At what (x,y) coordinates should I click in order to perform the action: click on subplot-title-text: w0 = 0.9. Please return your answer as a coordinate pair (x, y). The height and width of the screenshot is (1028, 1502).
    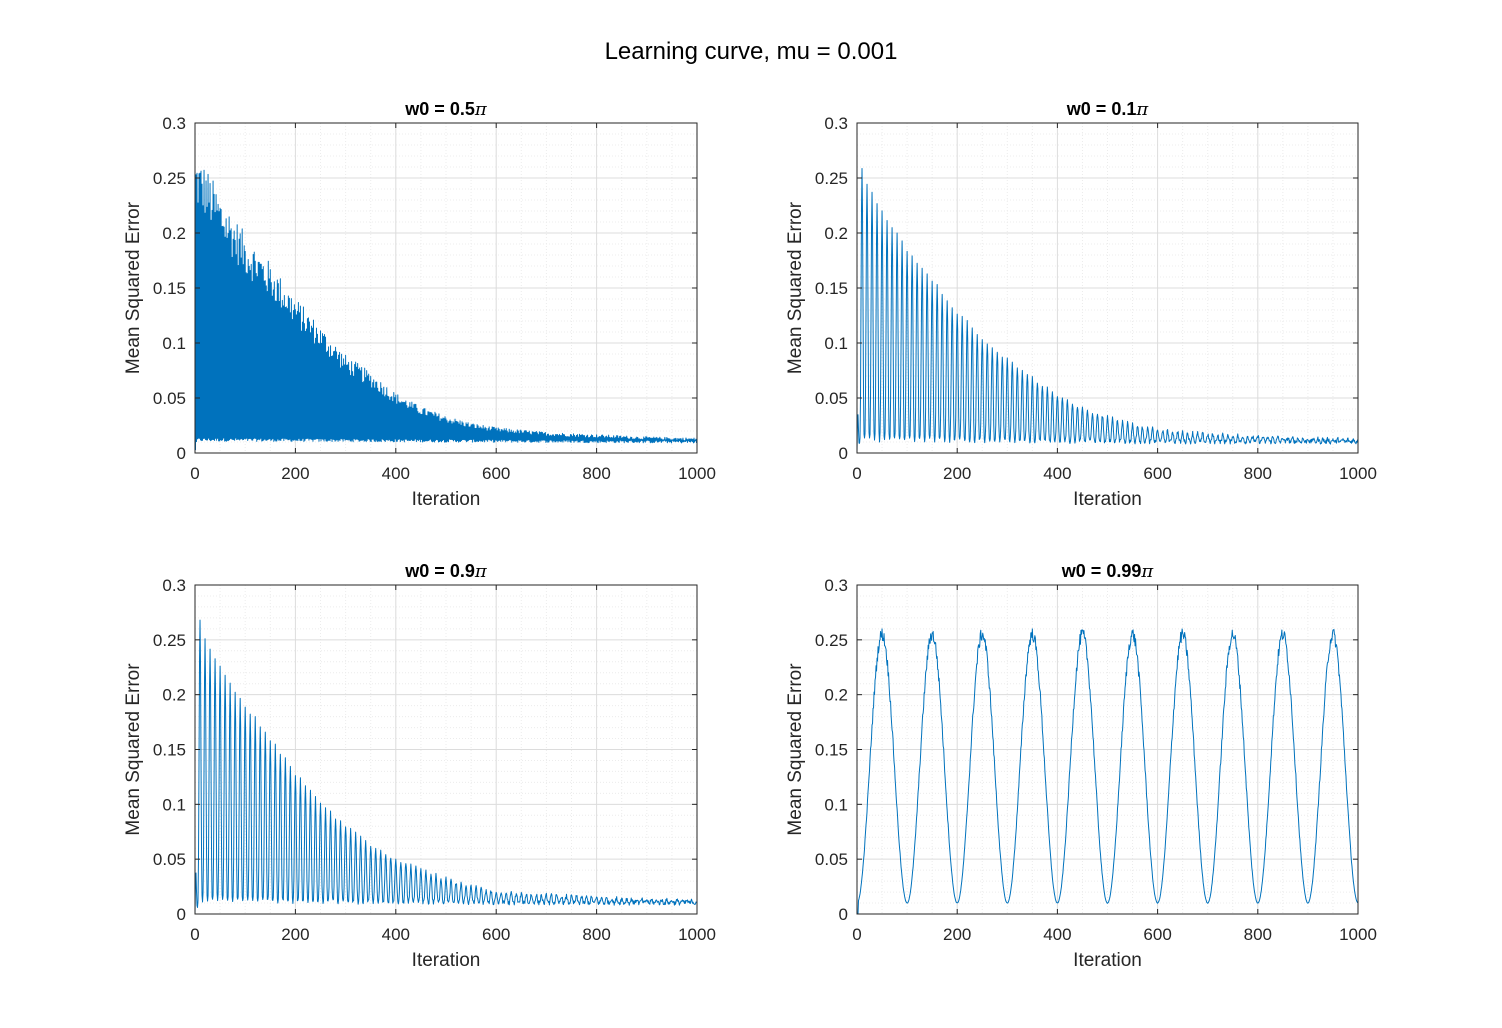
    Looking at the image, I should click on (439, 571).